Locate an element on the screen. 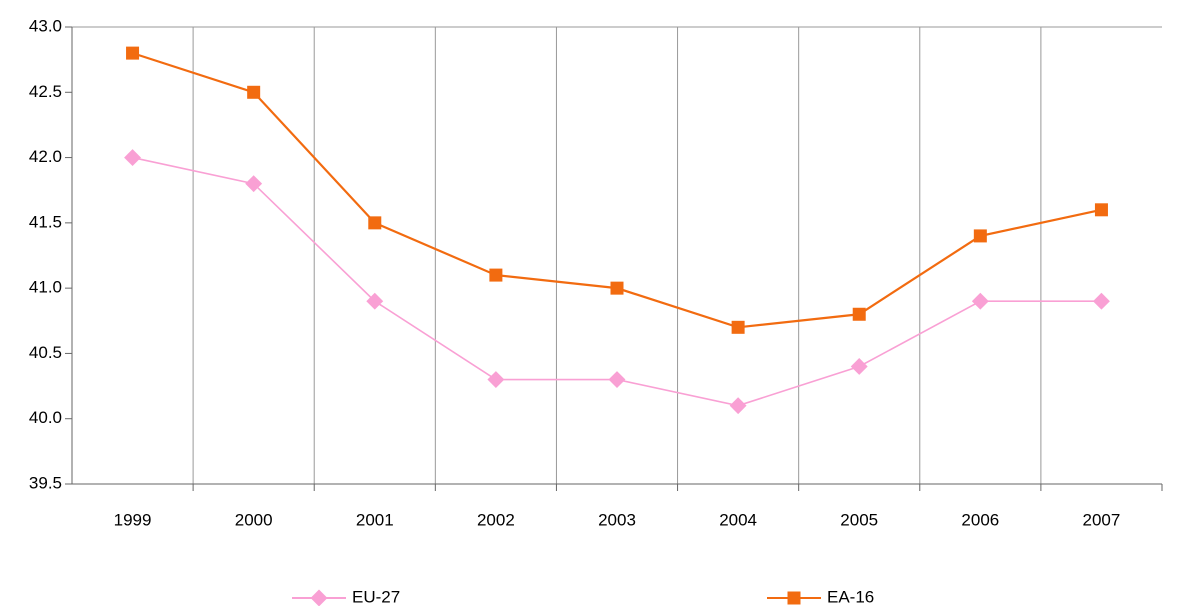 This screenshot has height=606, width=1177. y-tick-label: 41.5 is located at coordinates (45, 221).